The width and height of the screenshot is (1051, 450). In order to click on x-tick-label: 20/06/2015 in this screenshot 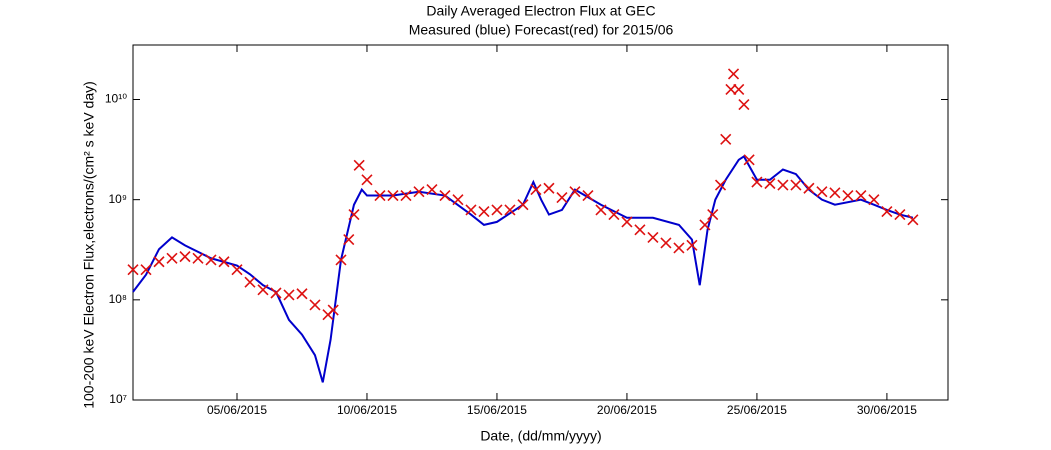, I will do `click(627, 410)`.